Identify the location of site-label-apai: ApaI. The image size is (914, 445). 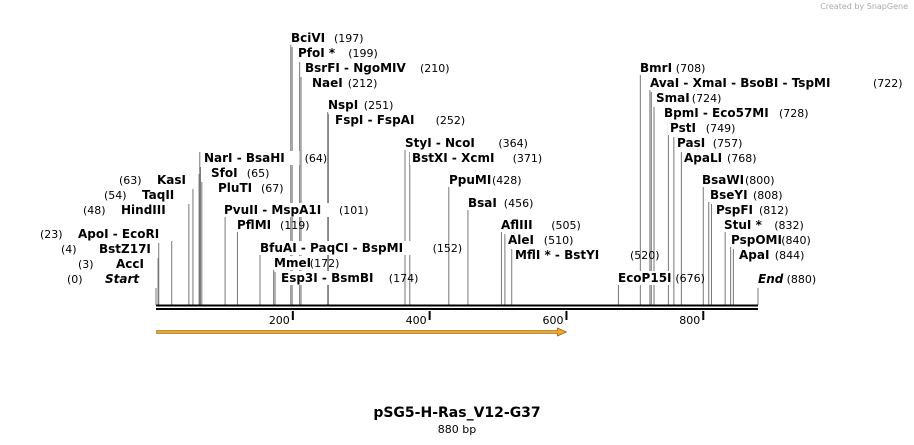
(754, 255).